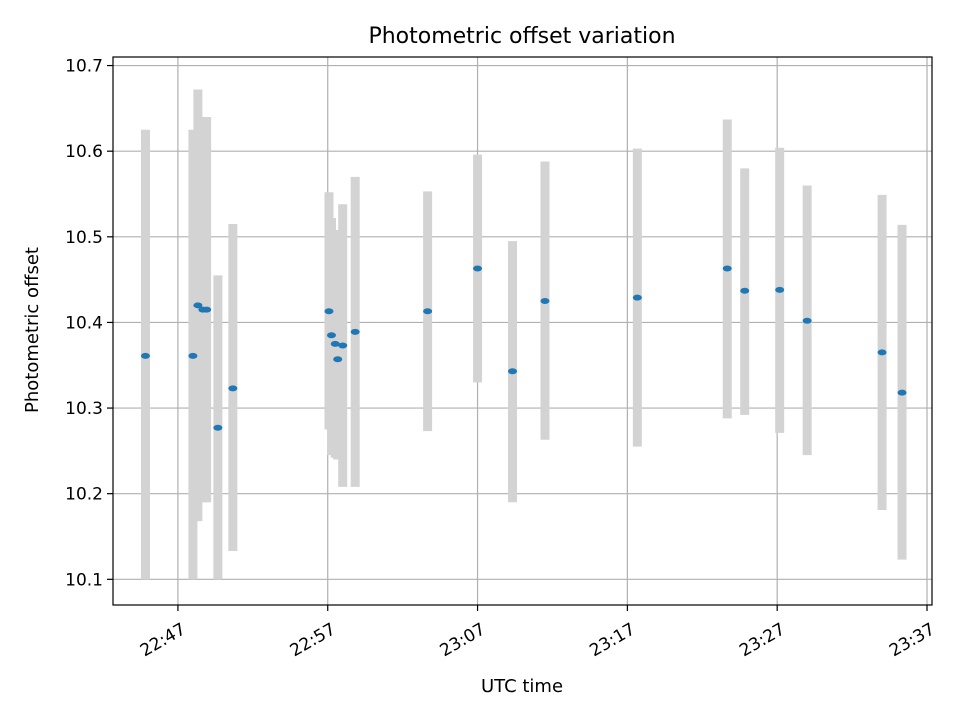 This screenshot has height=720, width=960. Describe the element at coordinates (84, 580) in the screenshot. I see `y-tick-label: 10.1` at that location.